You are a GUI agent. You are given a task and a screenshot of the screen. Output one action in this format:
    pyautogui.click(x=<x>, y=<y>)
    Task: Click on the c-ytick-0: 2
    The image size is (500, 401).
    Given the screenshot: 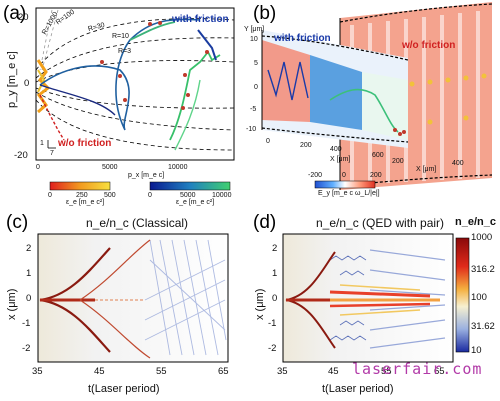 What is the action you would take?
    pyautogui.click(x=29, y=248)
    